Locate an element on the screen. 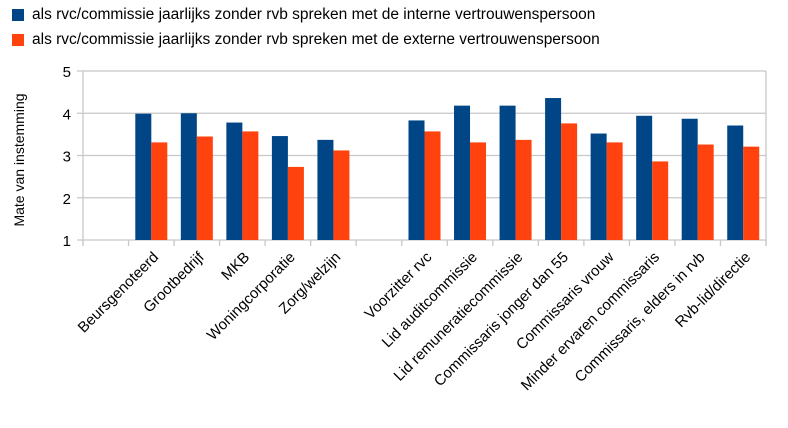 The width and height of the screenshot is (788, 428). y-tick-label: 3 is located at coordinates (67, 157).